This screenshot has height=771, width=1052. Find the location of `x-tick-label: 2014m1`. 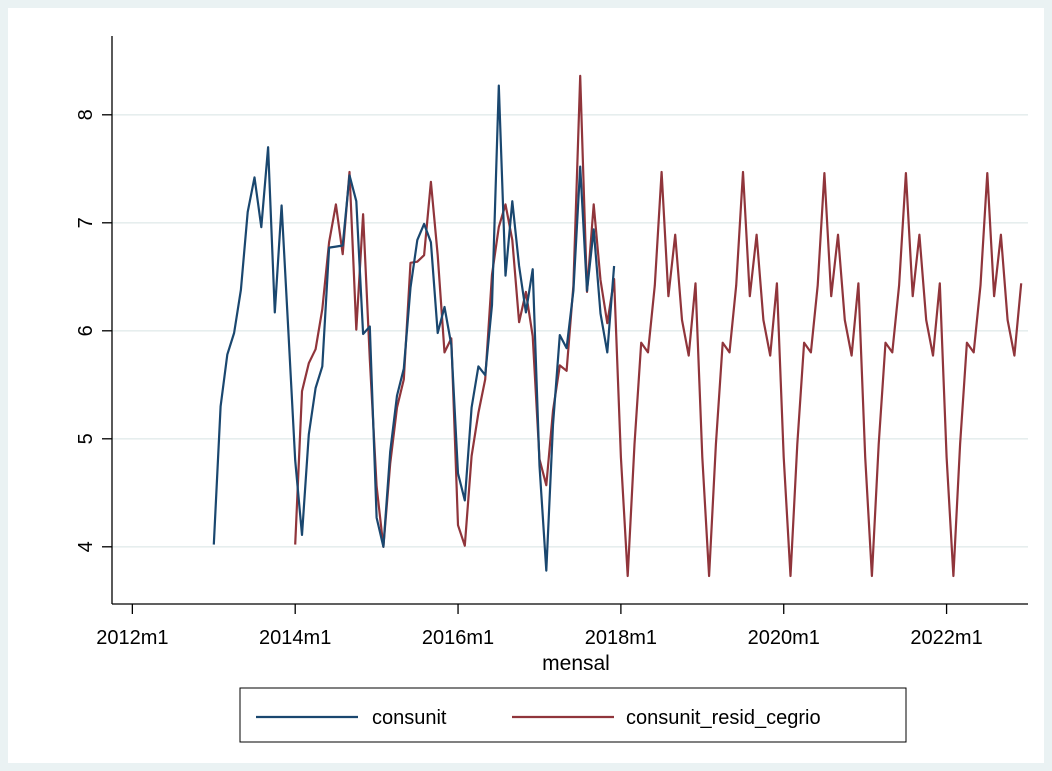

x-tick-label: 2014m1 is located at coordinates (295, 638).